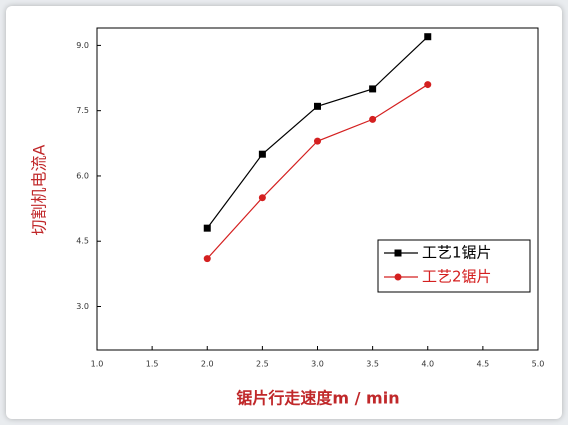 This screenshot has width=568, height=425. I want to click on x-tick-label: 1.0, so click(97, 364).